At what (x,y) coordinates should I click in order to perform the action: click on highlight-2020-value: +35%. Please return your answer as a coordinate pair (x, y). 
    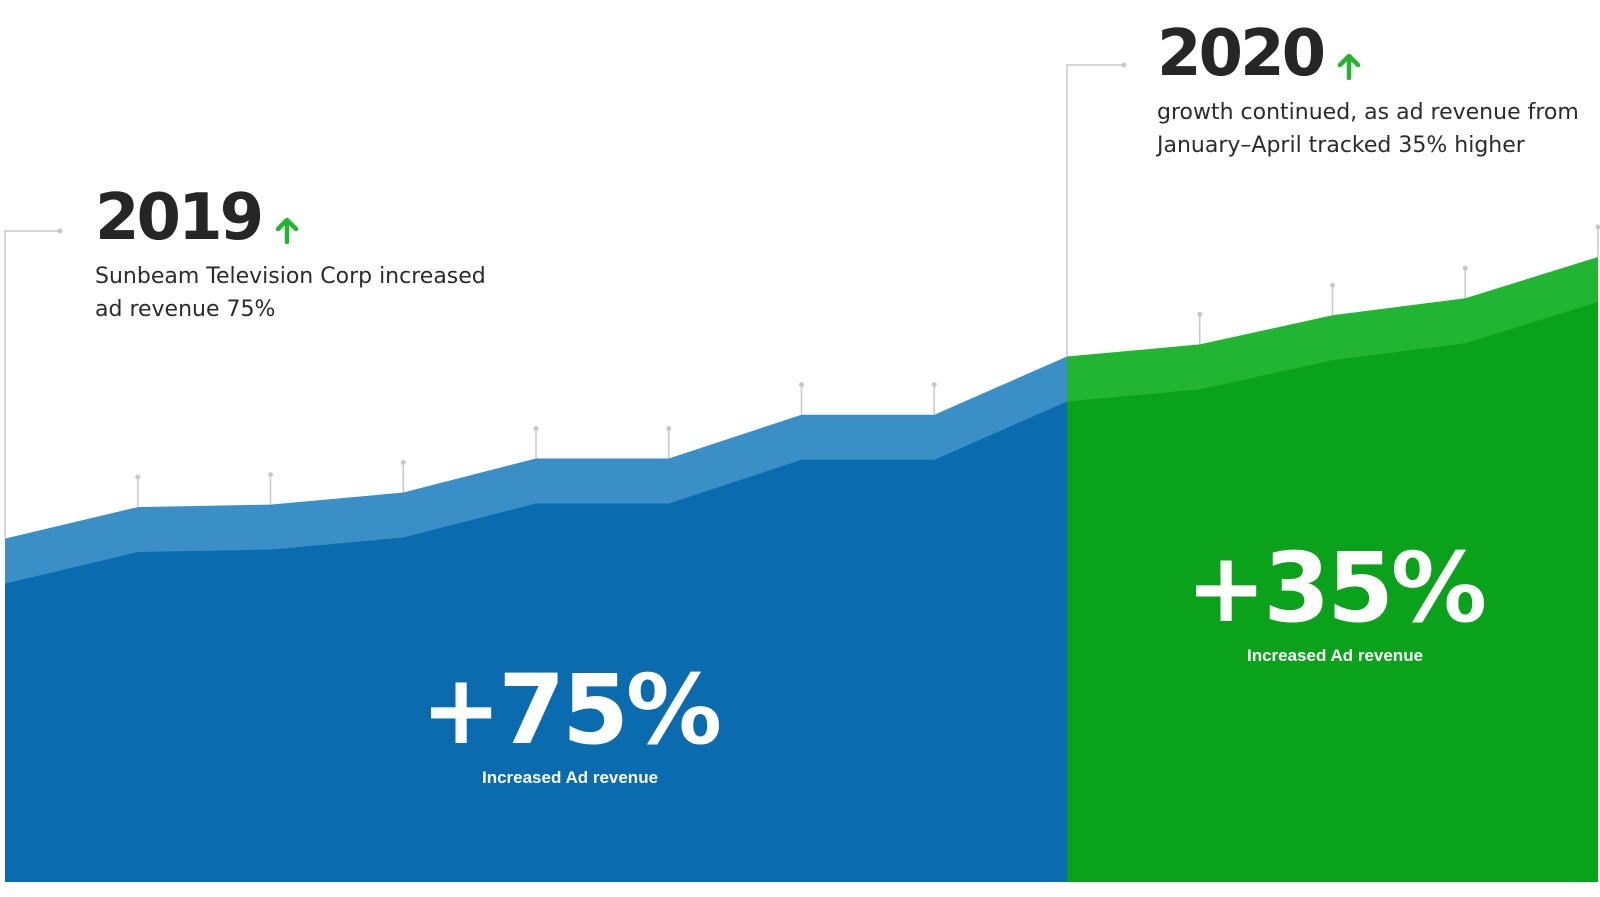
    Looking at the image, I should click on (1336, 588).